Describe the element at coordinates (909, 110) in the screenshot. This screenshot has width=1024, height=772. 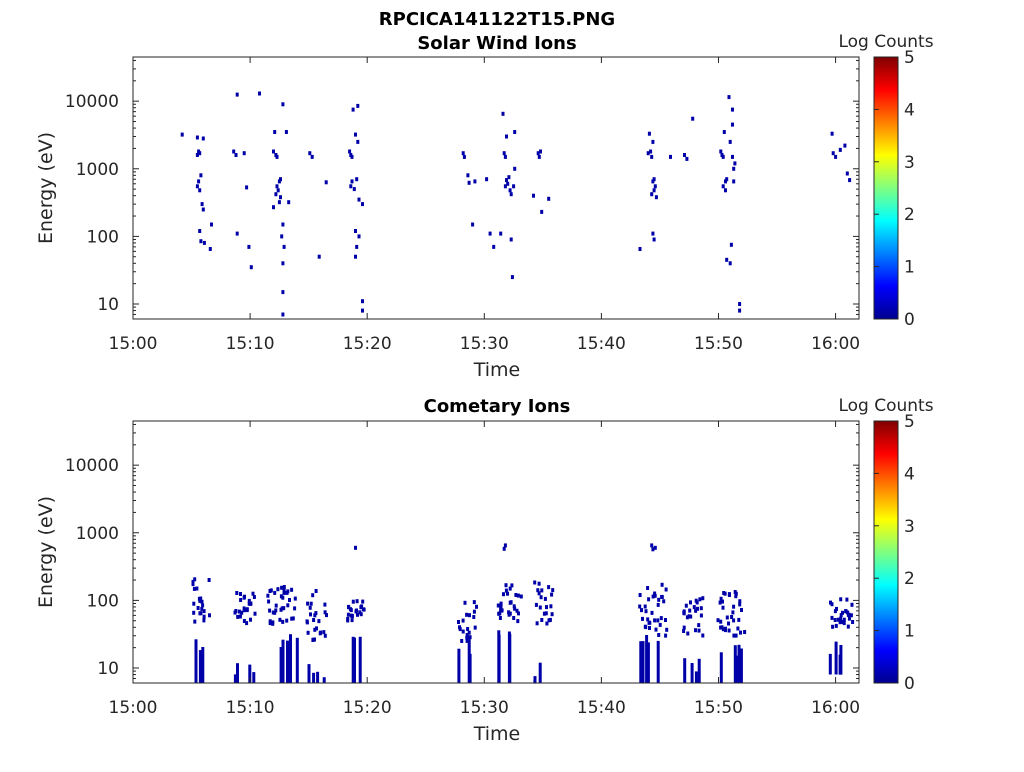
I see `colorbar-tick-label: 4` at that location.